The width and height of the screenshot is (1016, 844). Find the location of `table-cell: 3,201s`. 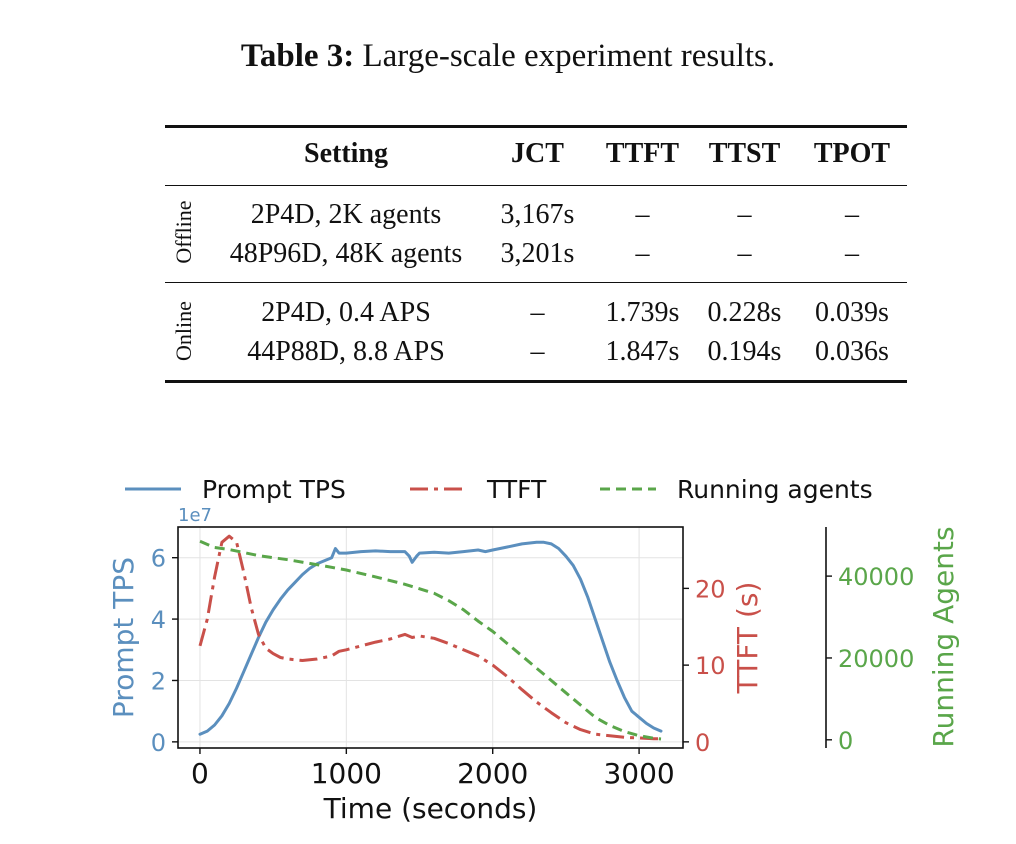

table-cell: 3,201s is located at coordinates (537, 253).